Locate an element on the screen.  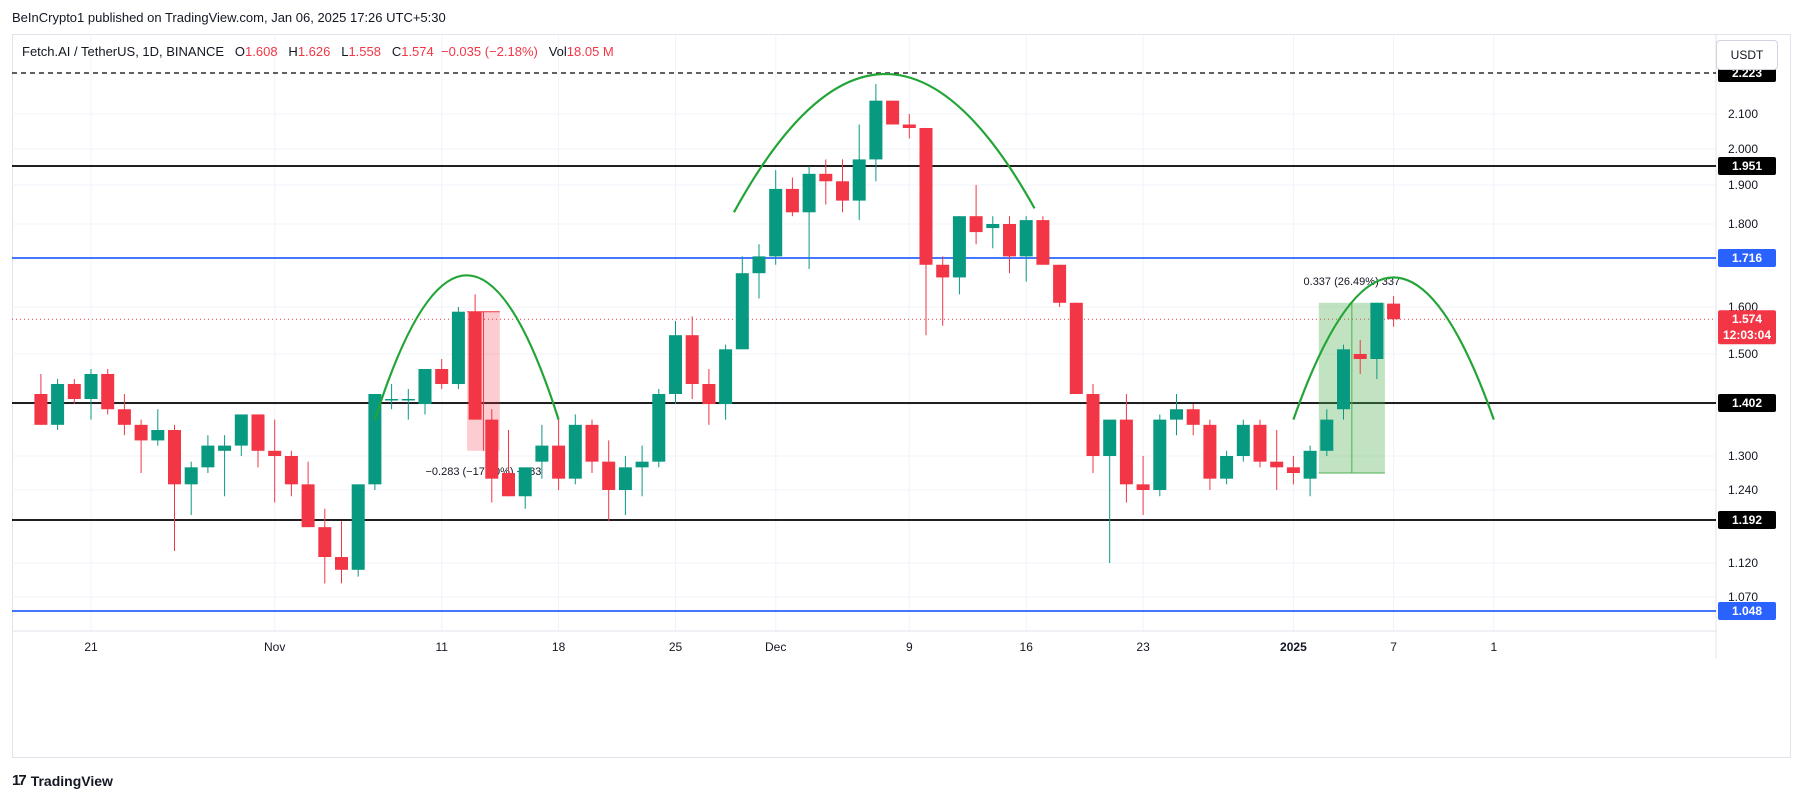
legend-change: −0.035 (−2.18%) is located at coordinates (489, 51).